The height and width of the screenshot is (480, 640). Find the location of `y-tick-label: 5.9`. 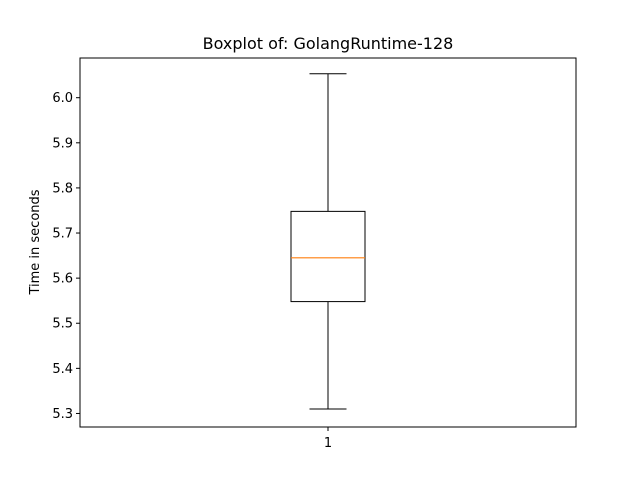

y-tick-label: 5.9 is located at coordinates (62, 143).